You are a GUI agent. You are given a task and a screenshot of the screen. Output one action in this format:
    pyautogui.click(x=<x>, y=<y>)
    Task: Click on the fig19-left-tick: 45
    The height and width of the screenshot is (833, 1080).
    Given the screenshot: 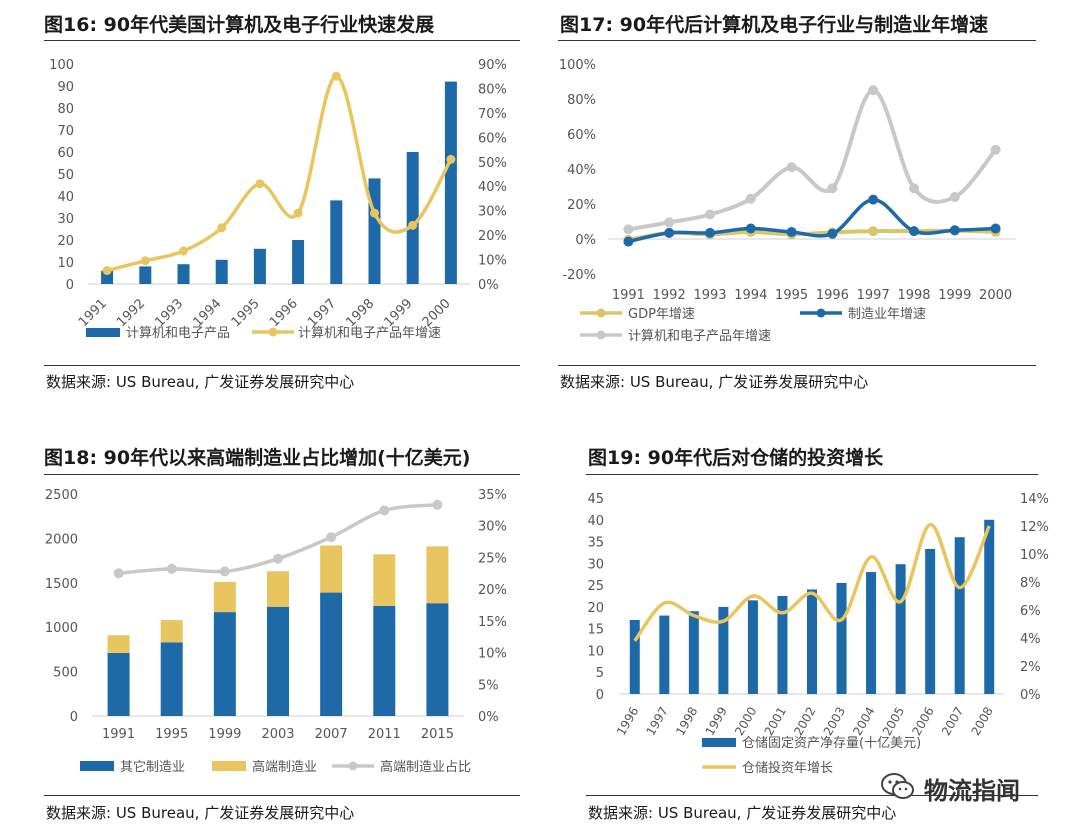 What is the action you would take?
    pyautogui.click(x=595, y=499)
    